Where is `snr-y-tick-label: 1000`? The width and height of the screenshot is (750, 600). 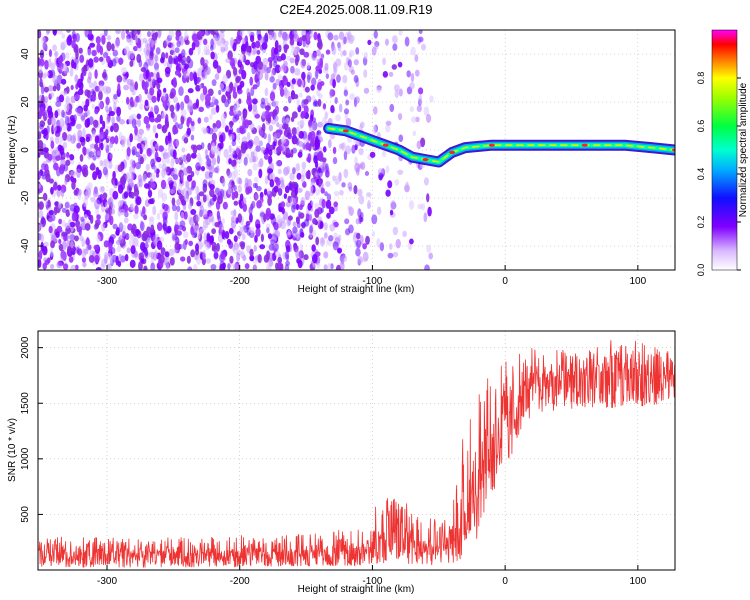 snr-y-tick-label: 1000 is located at coordinates (25, 458).